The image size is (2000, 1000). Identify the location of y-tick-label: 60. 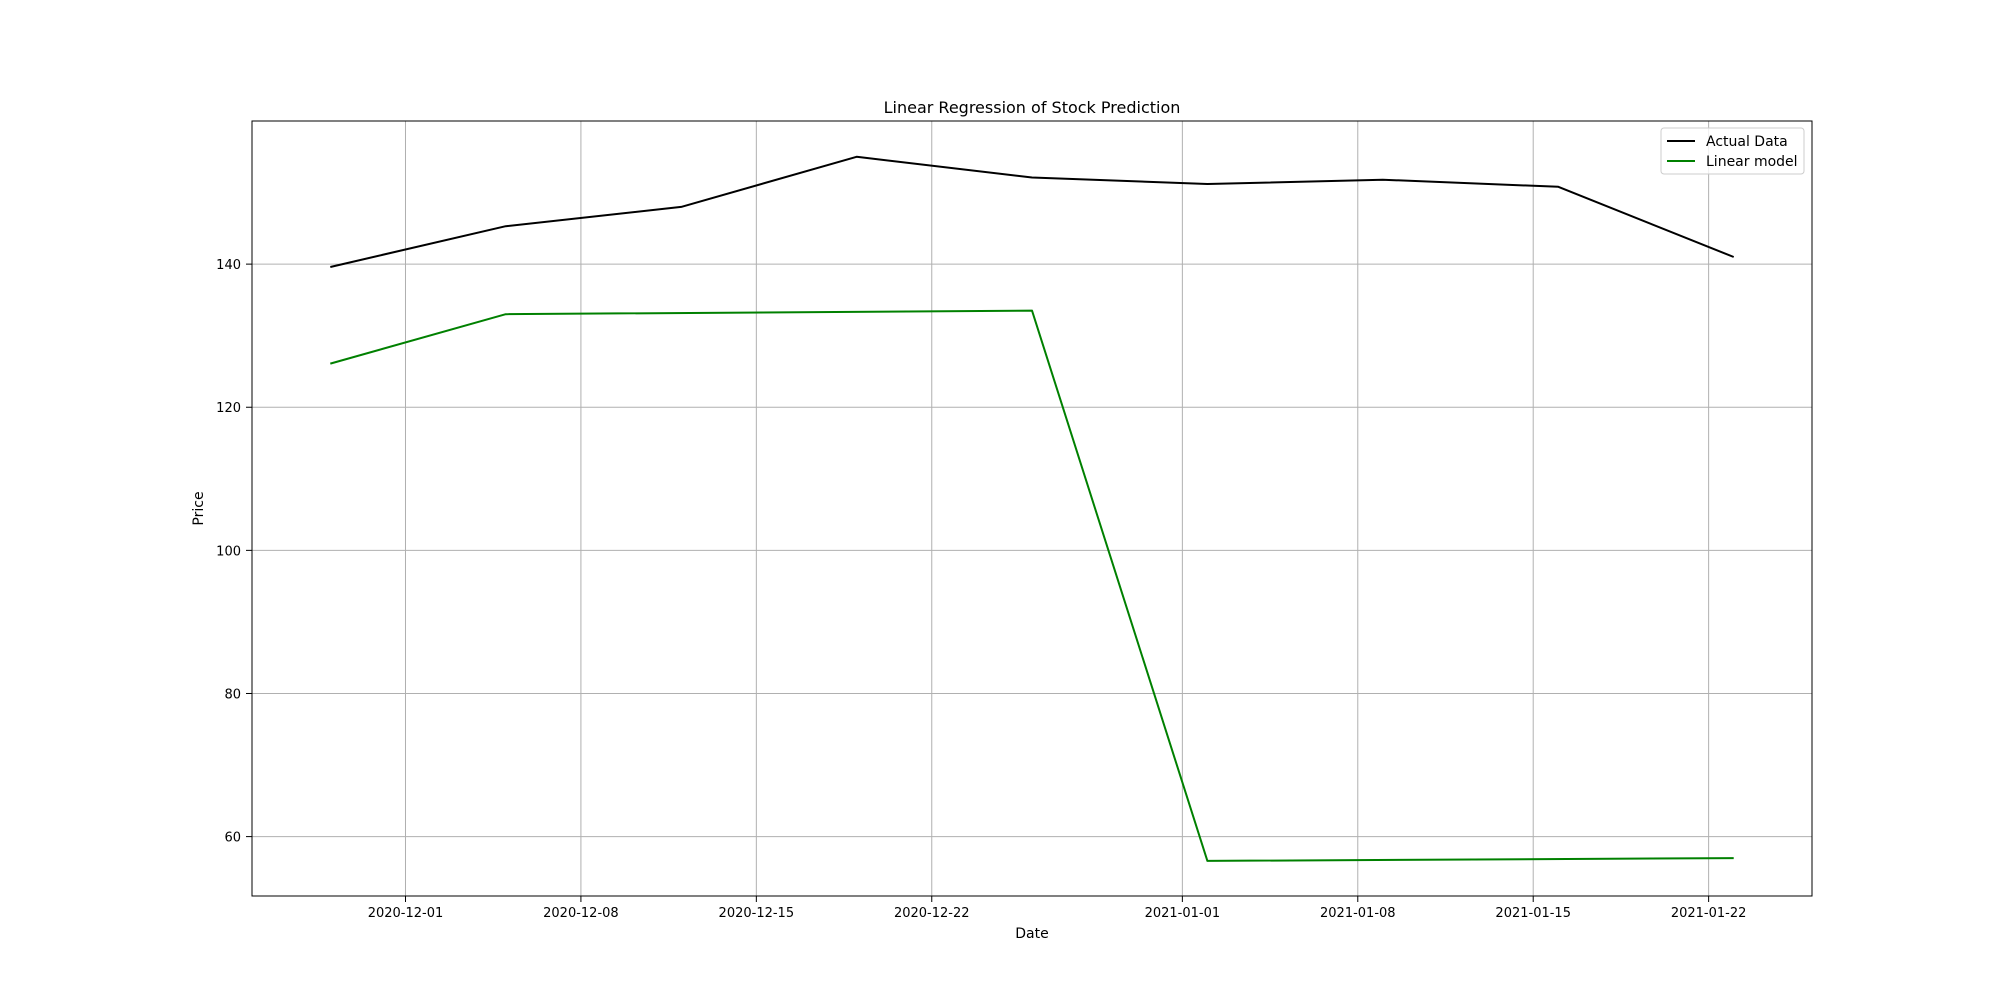
(232, 838).